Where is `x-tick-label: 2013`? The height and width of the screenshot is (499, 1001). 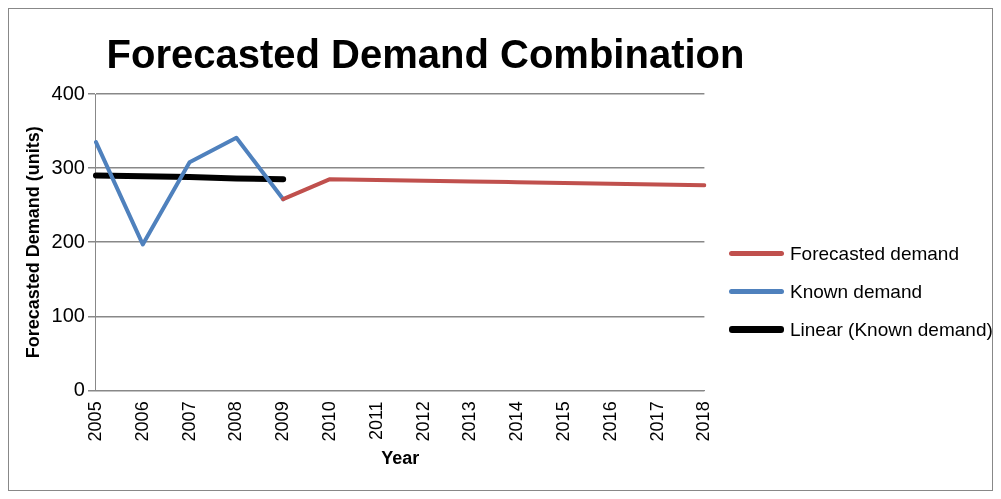
x-tick-label: 2013 is located at coordinates (469, 421).